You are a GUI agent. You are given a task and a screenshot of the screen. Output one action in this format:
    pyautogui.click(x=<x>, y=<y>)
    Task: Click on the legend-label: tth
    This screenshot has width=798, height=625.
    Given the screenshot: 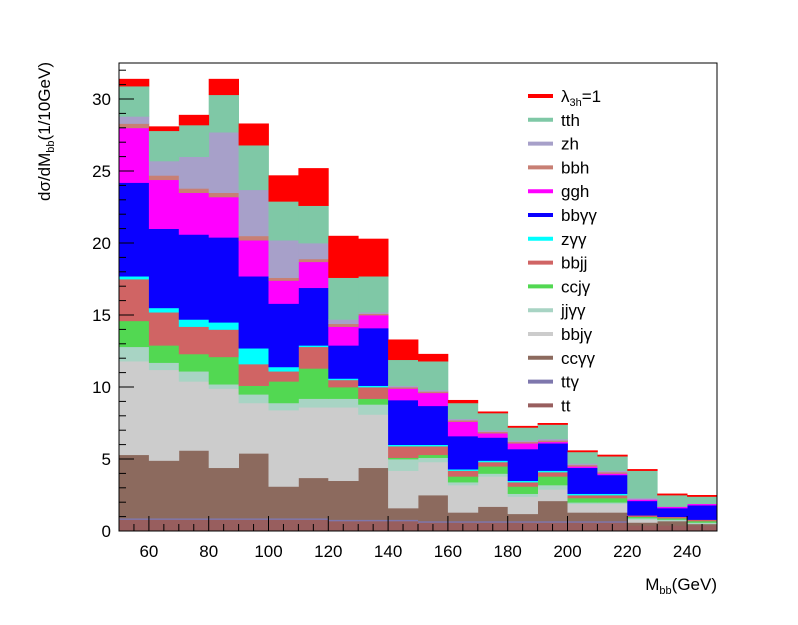 What is the action you would take?
    pyautogui.click(x=570, y=120)
    